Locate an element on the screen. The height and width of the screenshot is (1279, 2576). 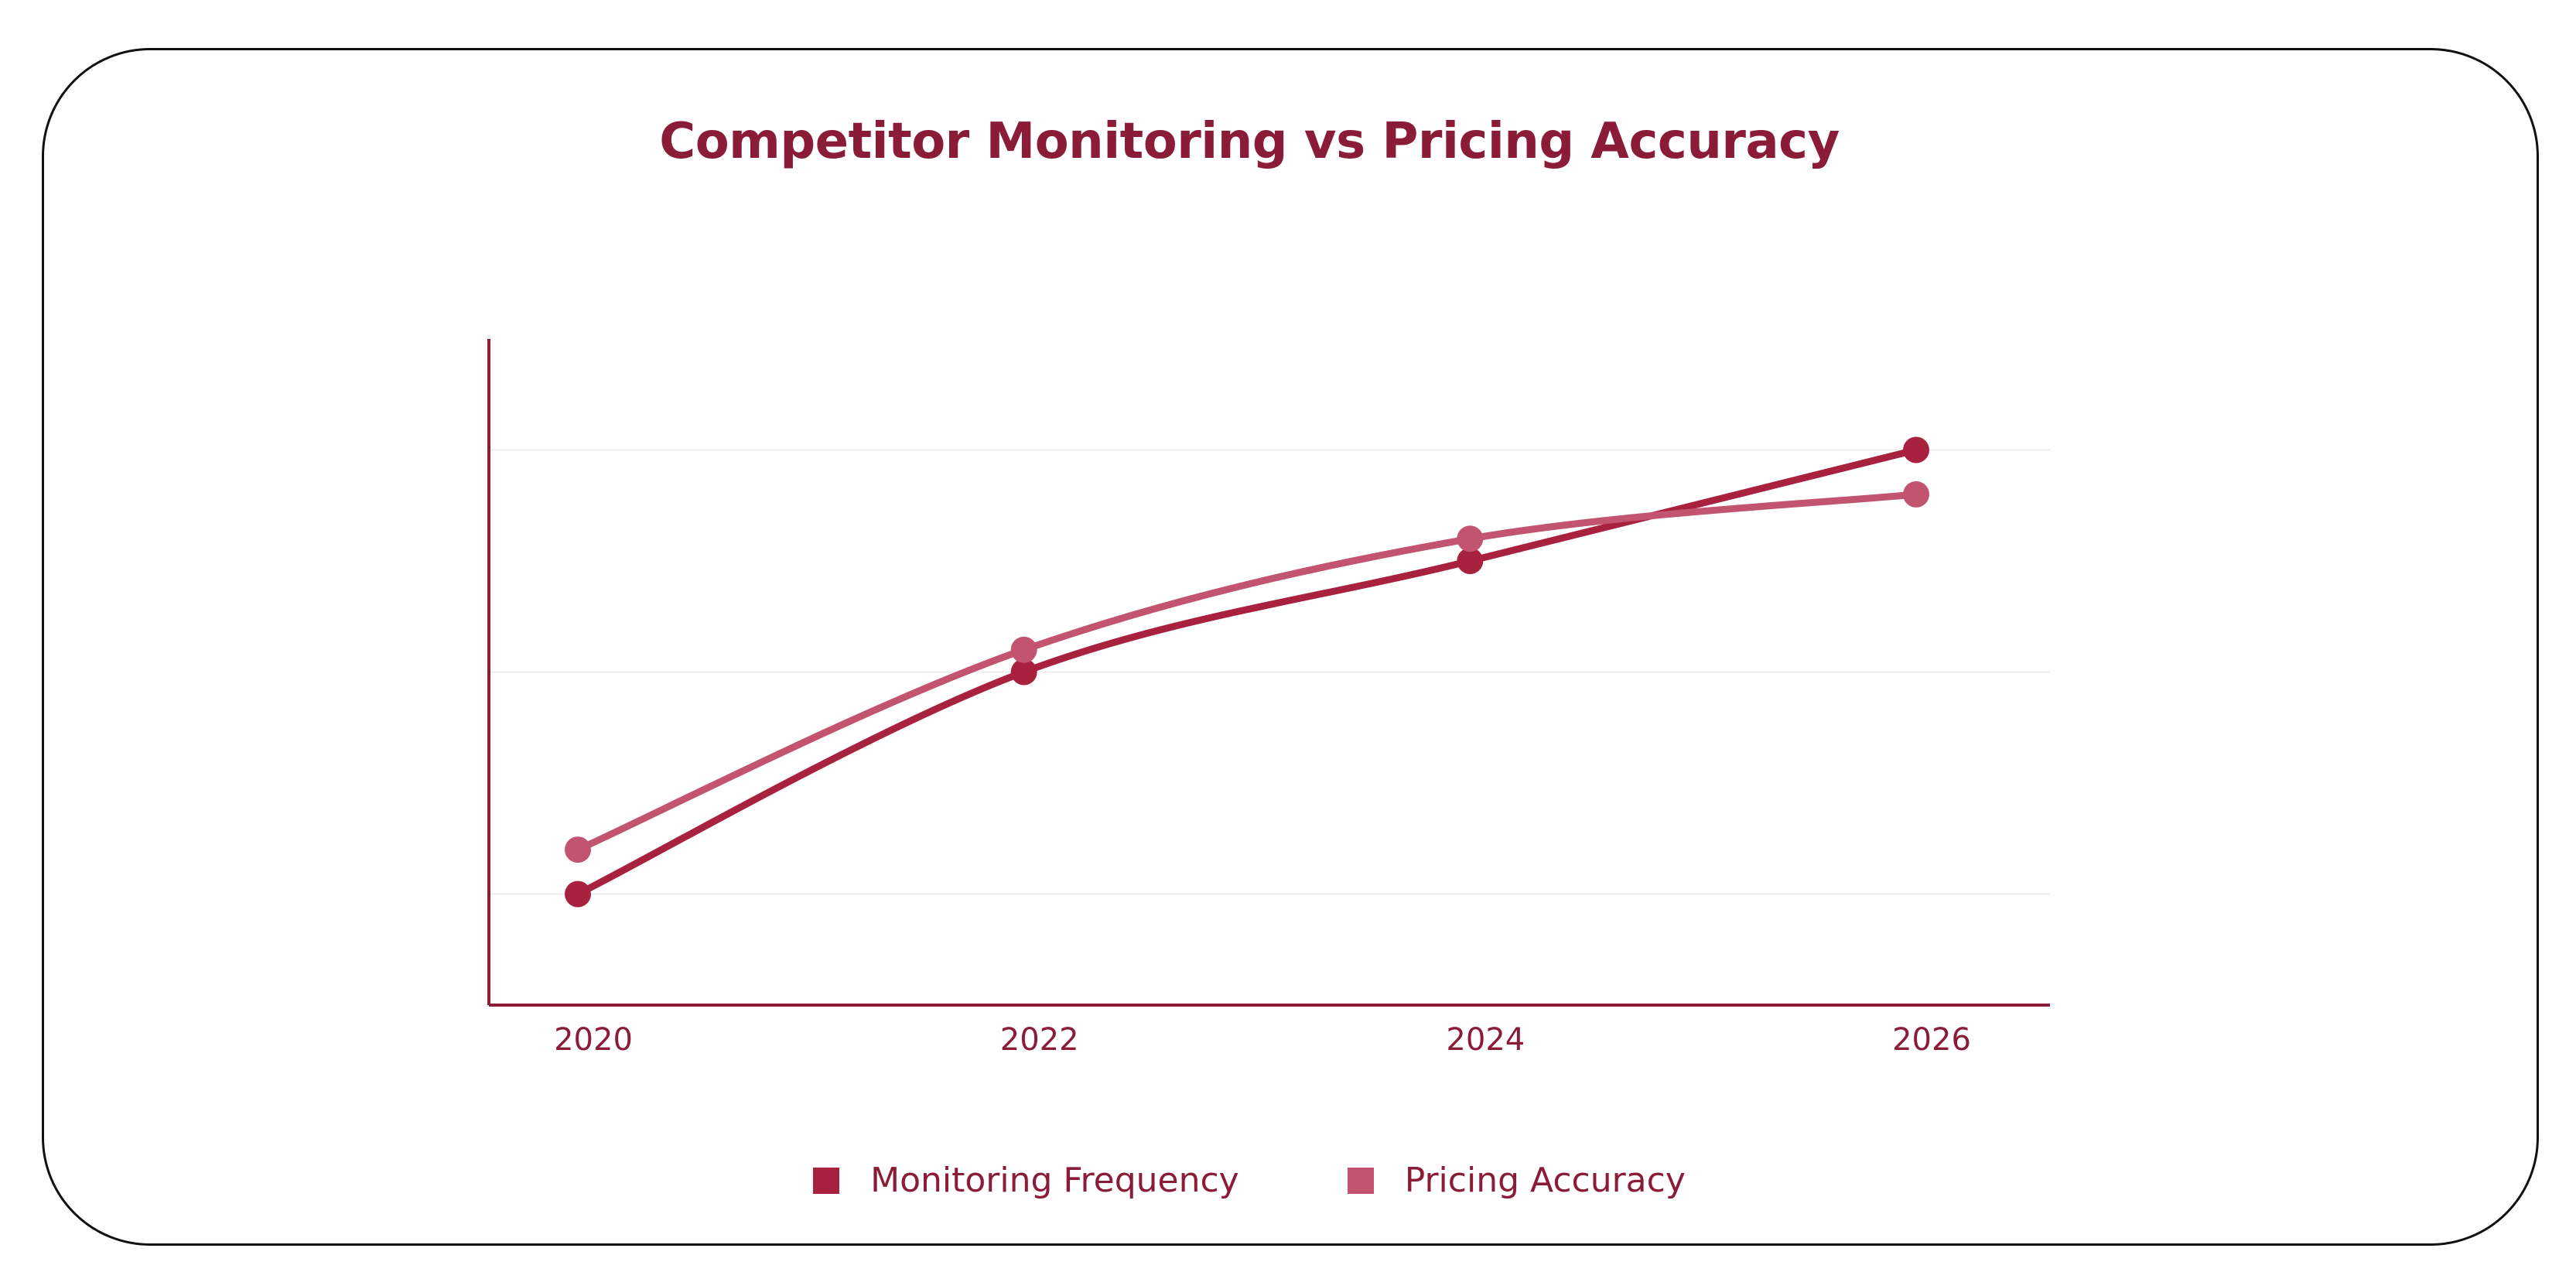
legend-label: Monitoring Frequency is located at coordinates (1054, 1180).